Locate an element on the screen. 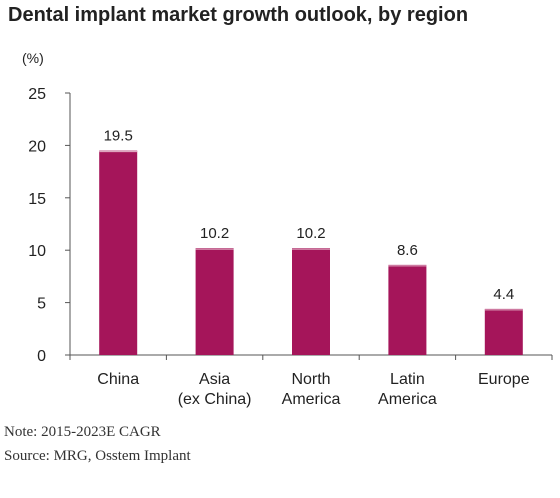 The image size is (560, 498). category-label: Latin America is located at coordinates (407, 389).